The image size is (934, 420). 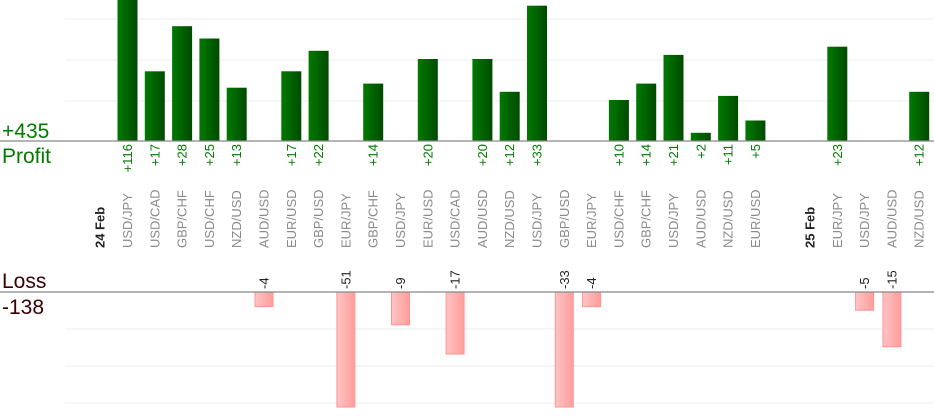 I want to click on profit-value-label: +21, so click(x=673, y=155).